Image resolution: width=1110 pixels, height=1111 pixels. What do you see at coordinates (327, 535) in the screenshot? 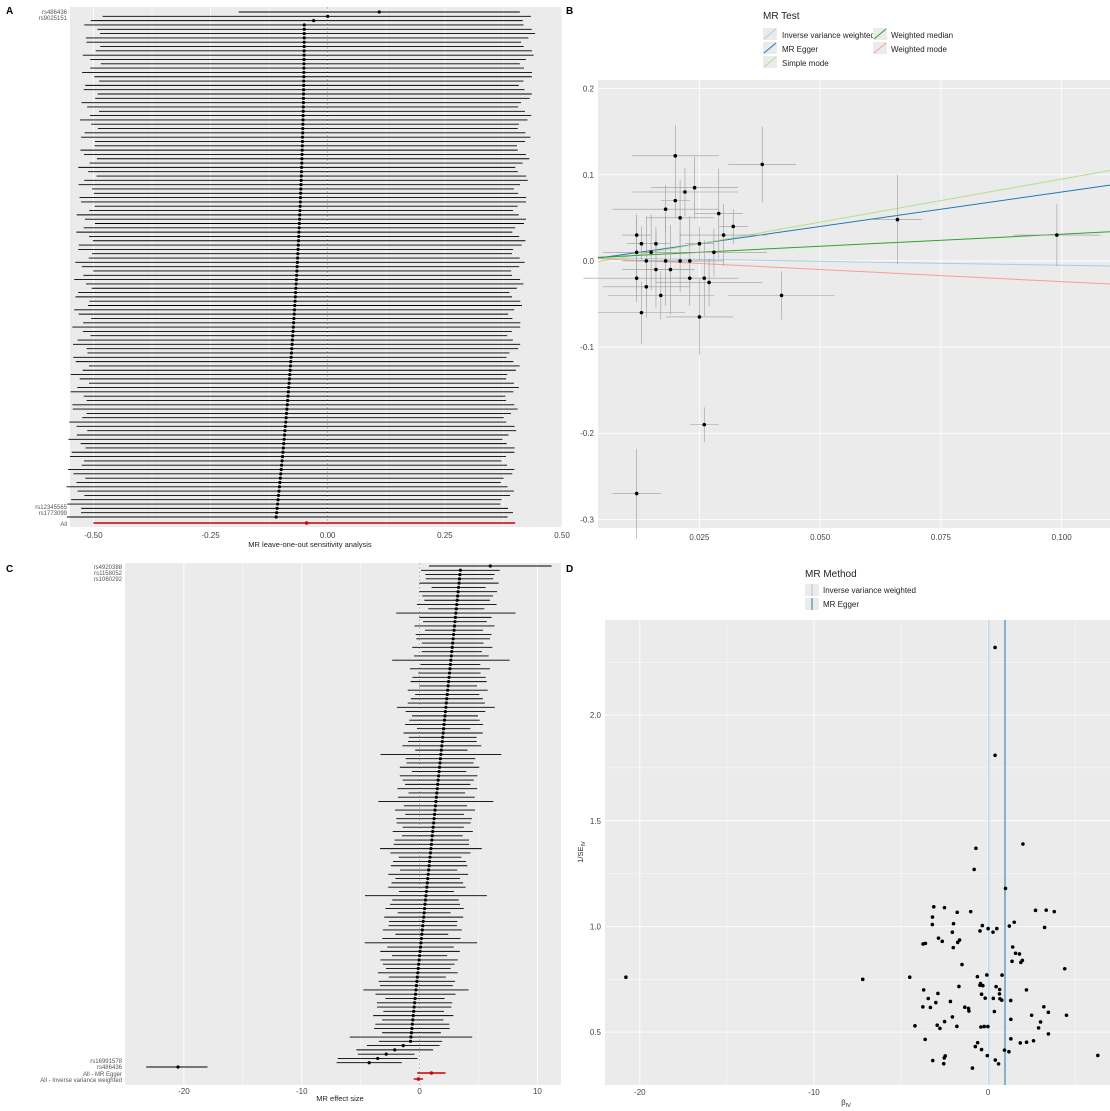
I see `panel-a-x-ticks: -0.50 -0.25 0.00 0.25 0.50` at bounding box center [327, 535].